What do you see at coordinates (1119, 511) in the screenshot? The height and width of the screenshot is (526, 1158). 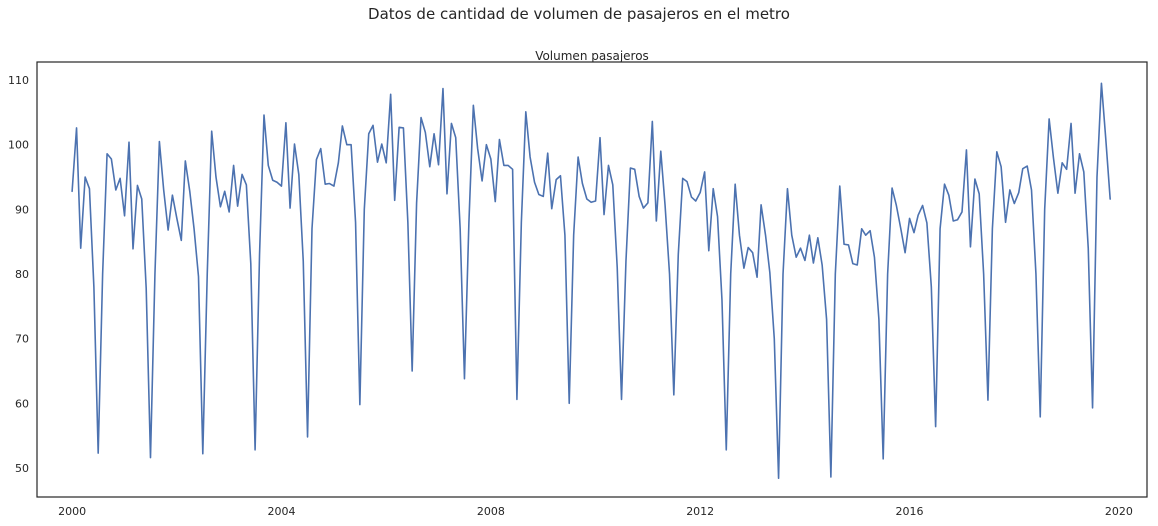 I see `x-tick-label: 2020` at bounding box center [1119, 511].